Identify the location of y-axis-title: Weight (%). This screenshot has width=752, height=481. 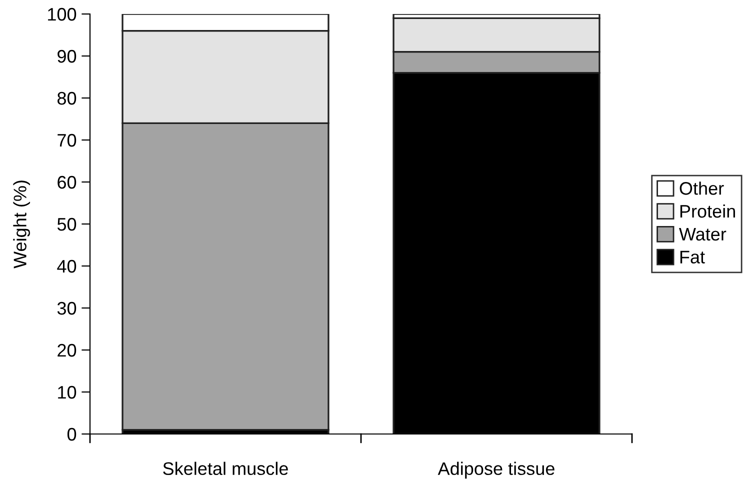
(21, 224).